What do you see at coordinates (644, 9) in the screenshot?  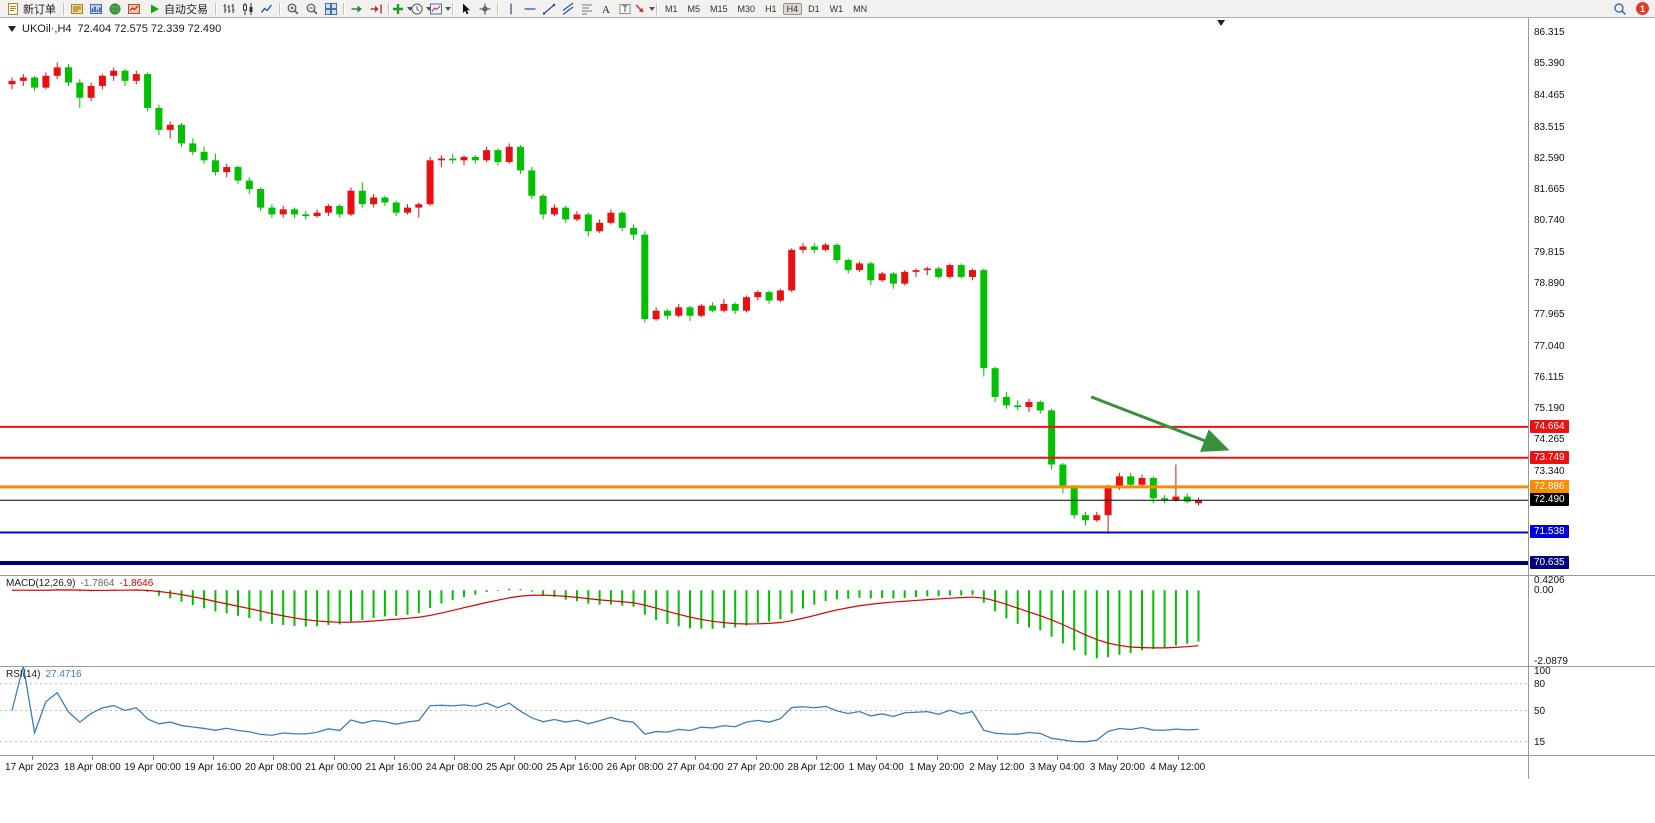 I see `arrows-icon` at bounding box center [644, 9].